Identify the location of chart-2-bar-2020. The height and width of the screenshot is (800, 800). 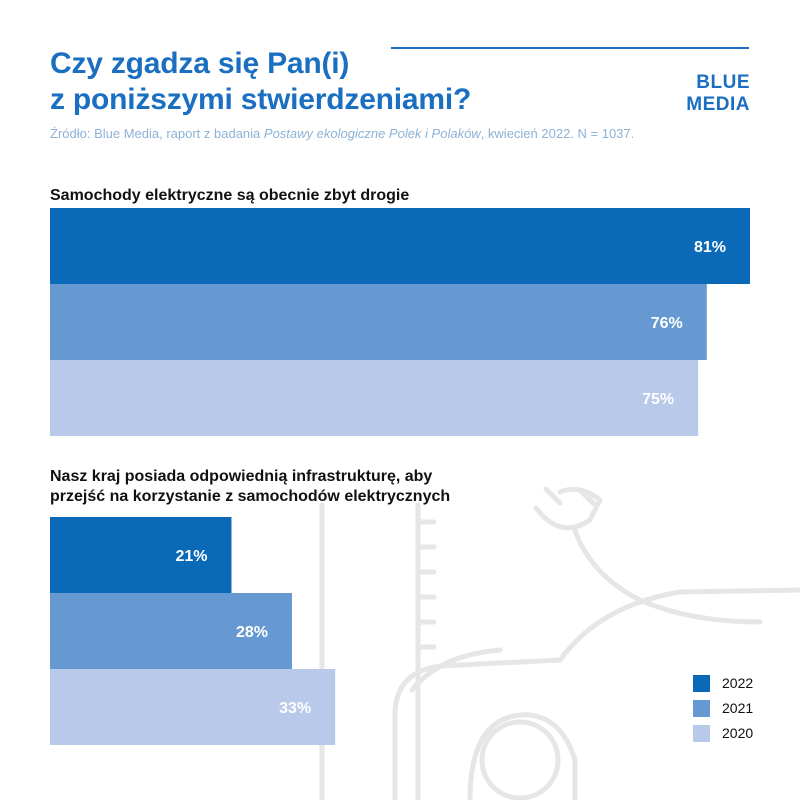
(193, 707).